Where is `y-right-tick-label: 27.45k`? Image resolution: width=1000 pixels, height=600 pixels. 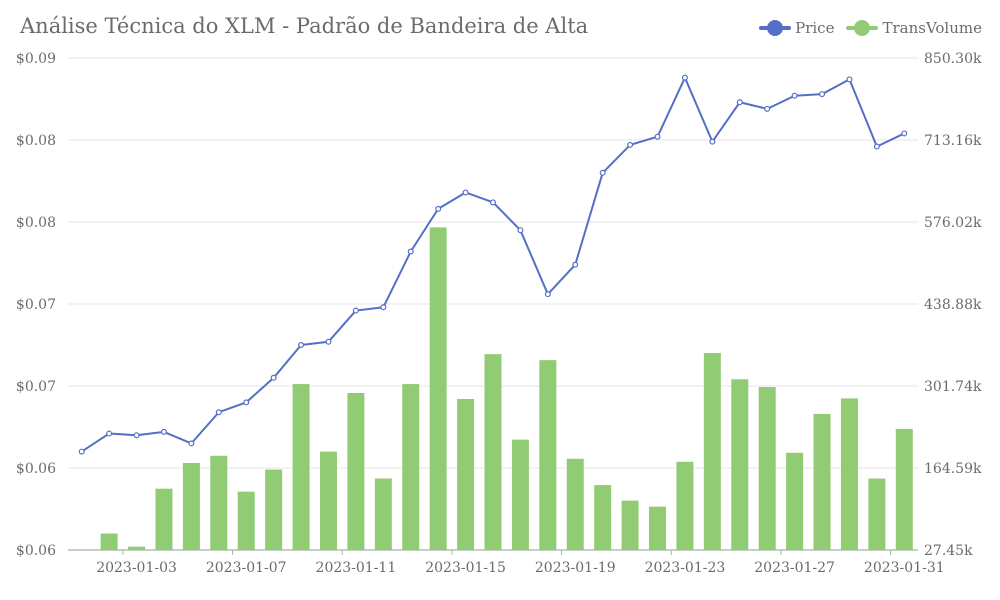 y-right-tick-label: 27.45k is located at coordinates (948, 551).